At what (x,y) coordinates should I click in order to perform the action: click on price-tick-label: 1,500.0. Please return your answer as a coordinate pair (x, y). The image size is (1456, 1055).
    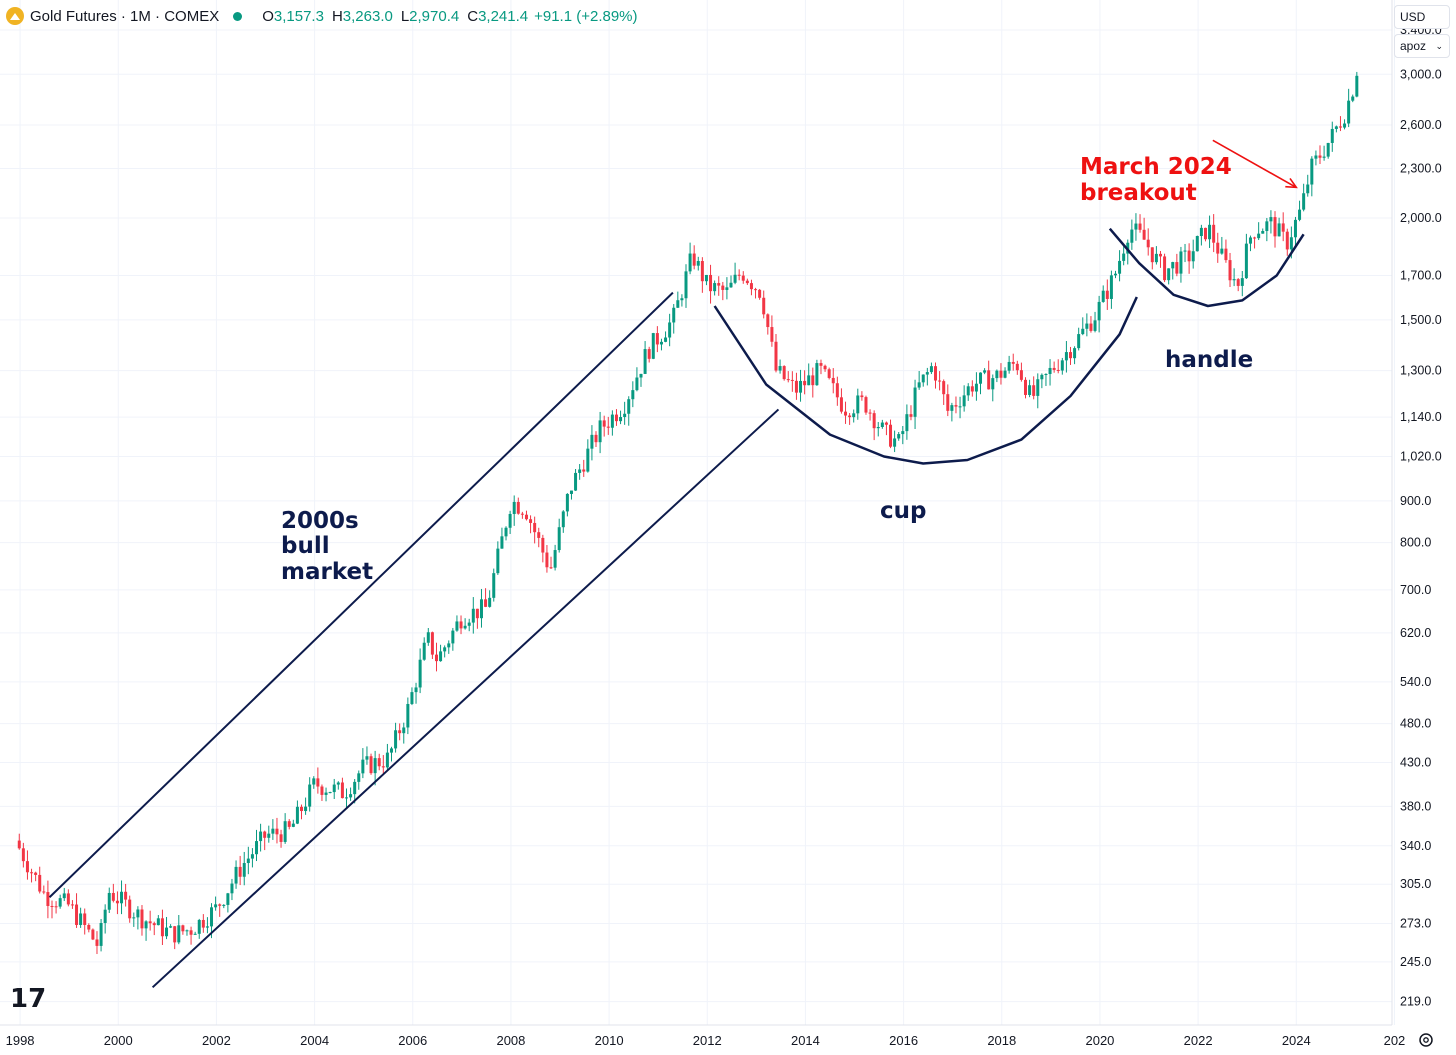
    Looking at the image, I should click on (1421, 320).